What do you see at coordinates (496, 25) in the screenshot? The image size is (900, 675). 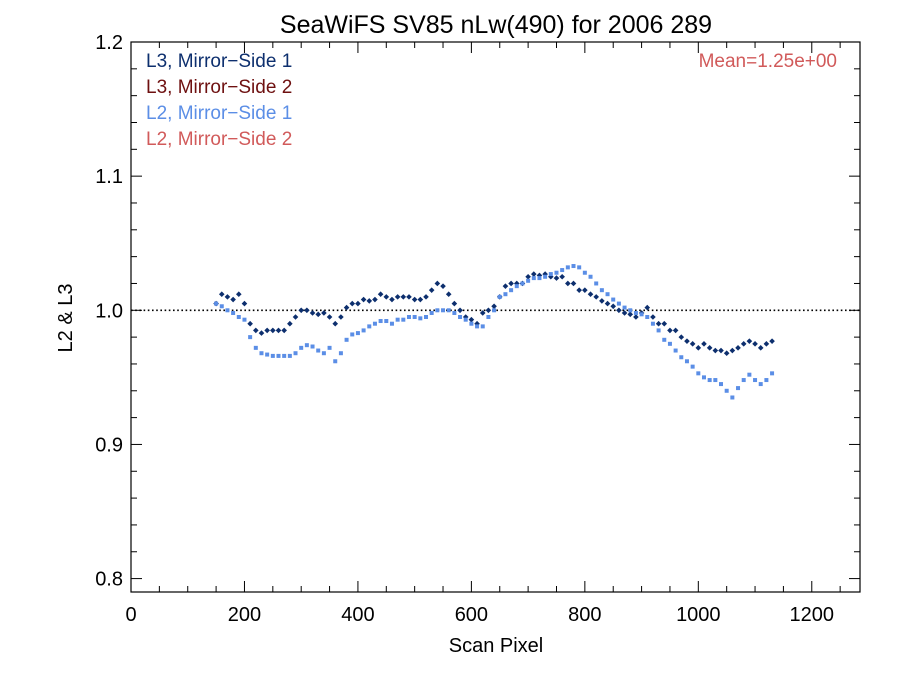 I see `chart-title: SeaWiFS SV85 nLw(490) for 2006 289` at bounding box center [496, 25].